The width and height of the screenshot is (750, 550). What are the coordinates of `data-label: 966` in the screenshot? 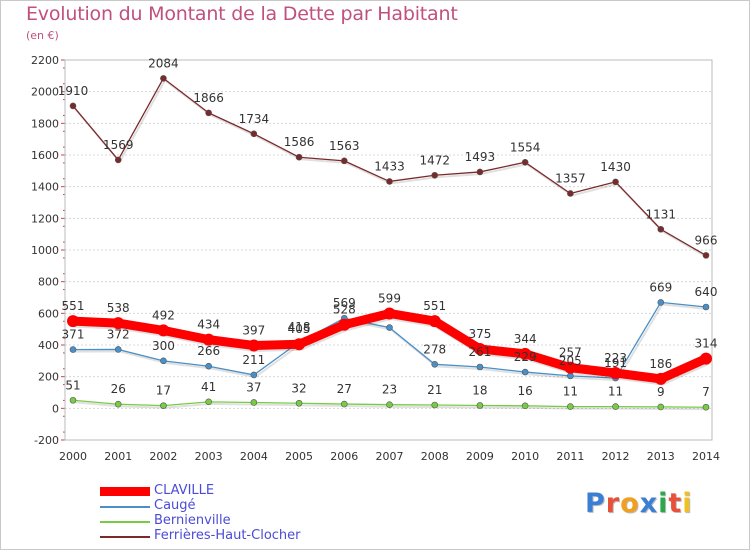 It's located at (706, 240).